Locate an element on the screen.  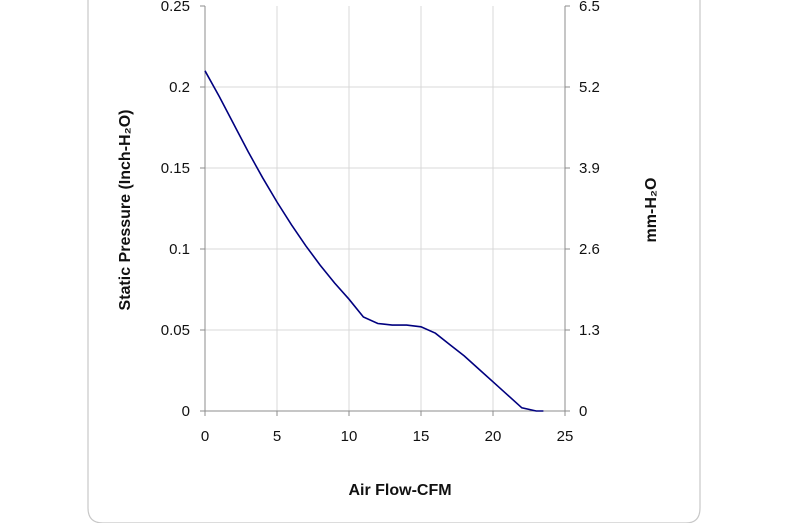
y-tick-label: 0.05 is located at coordinates (175, 330).